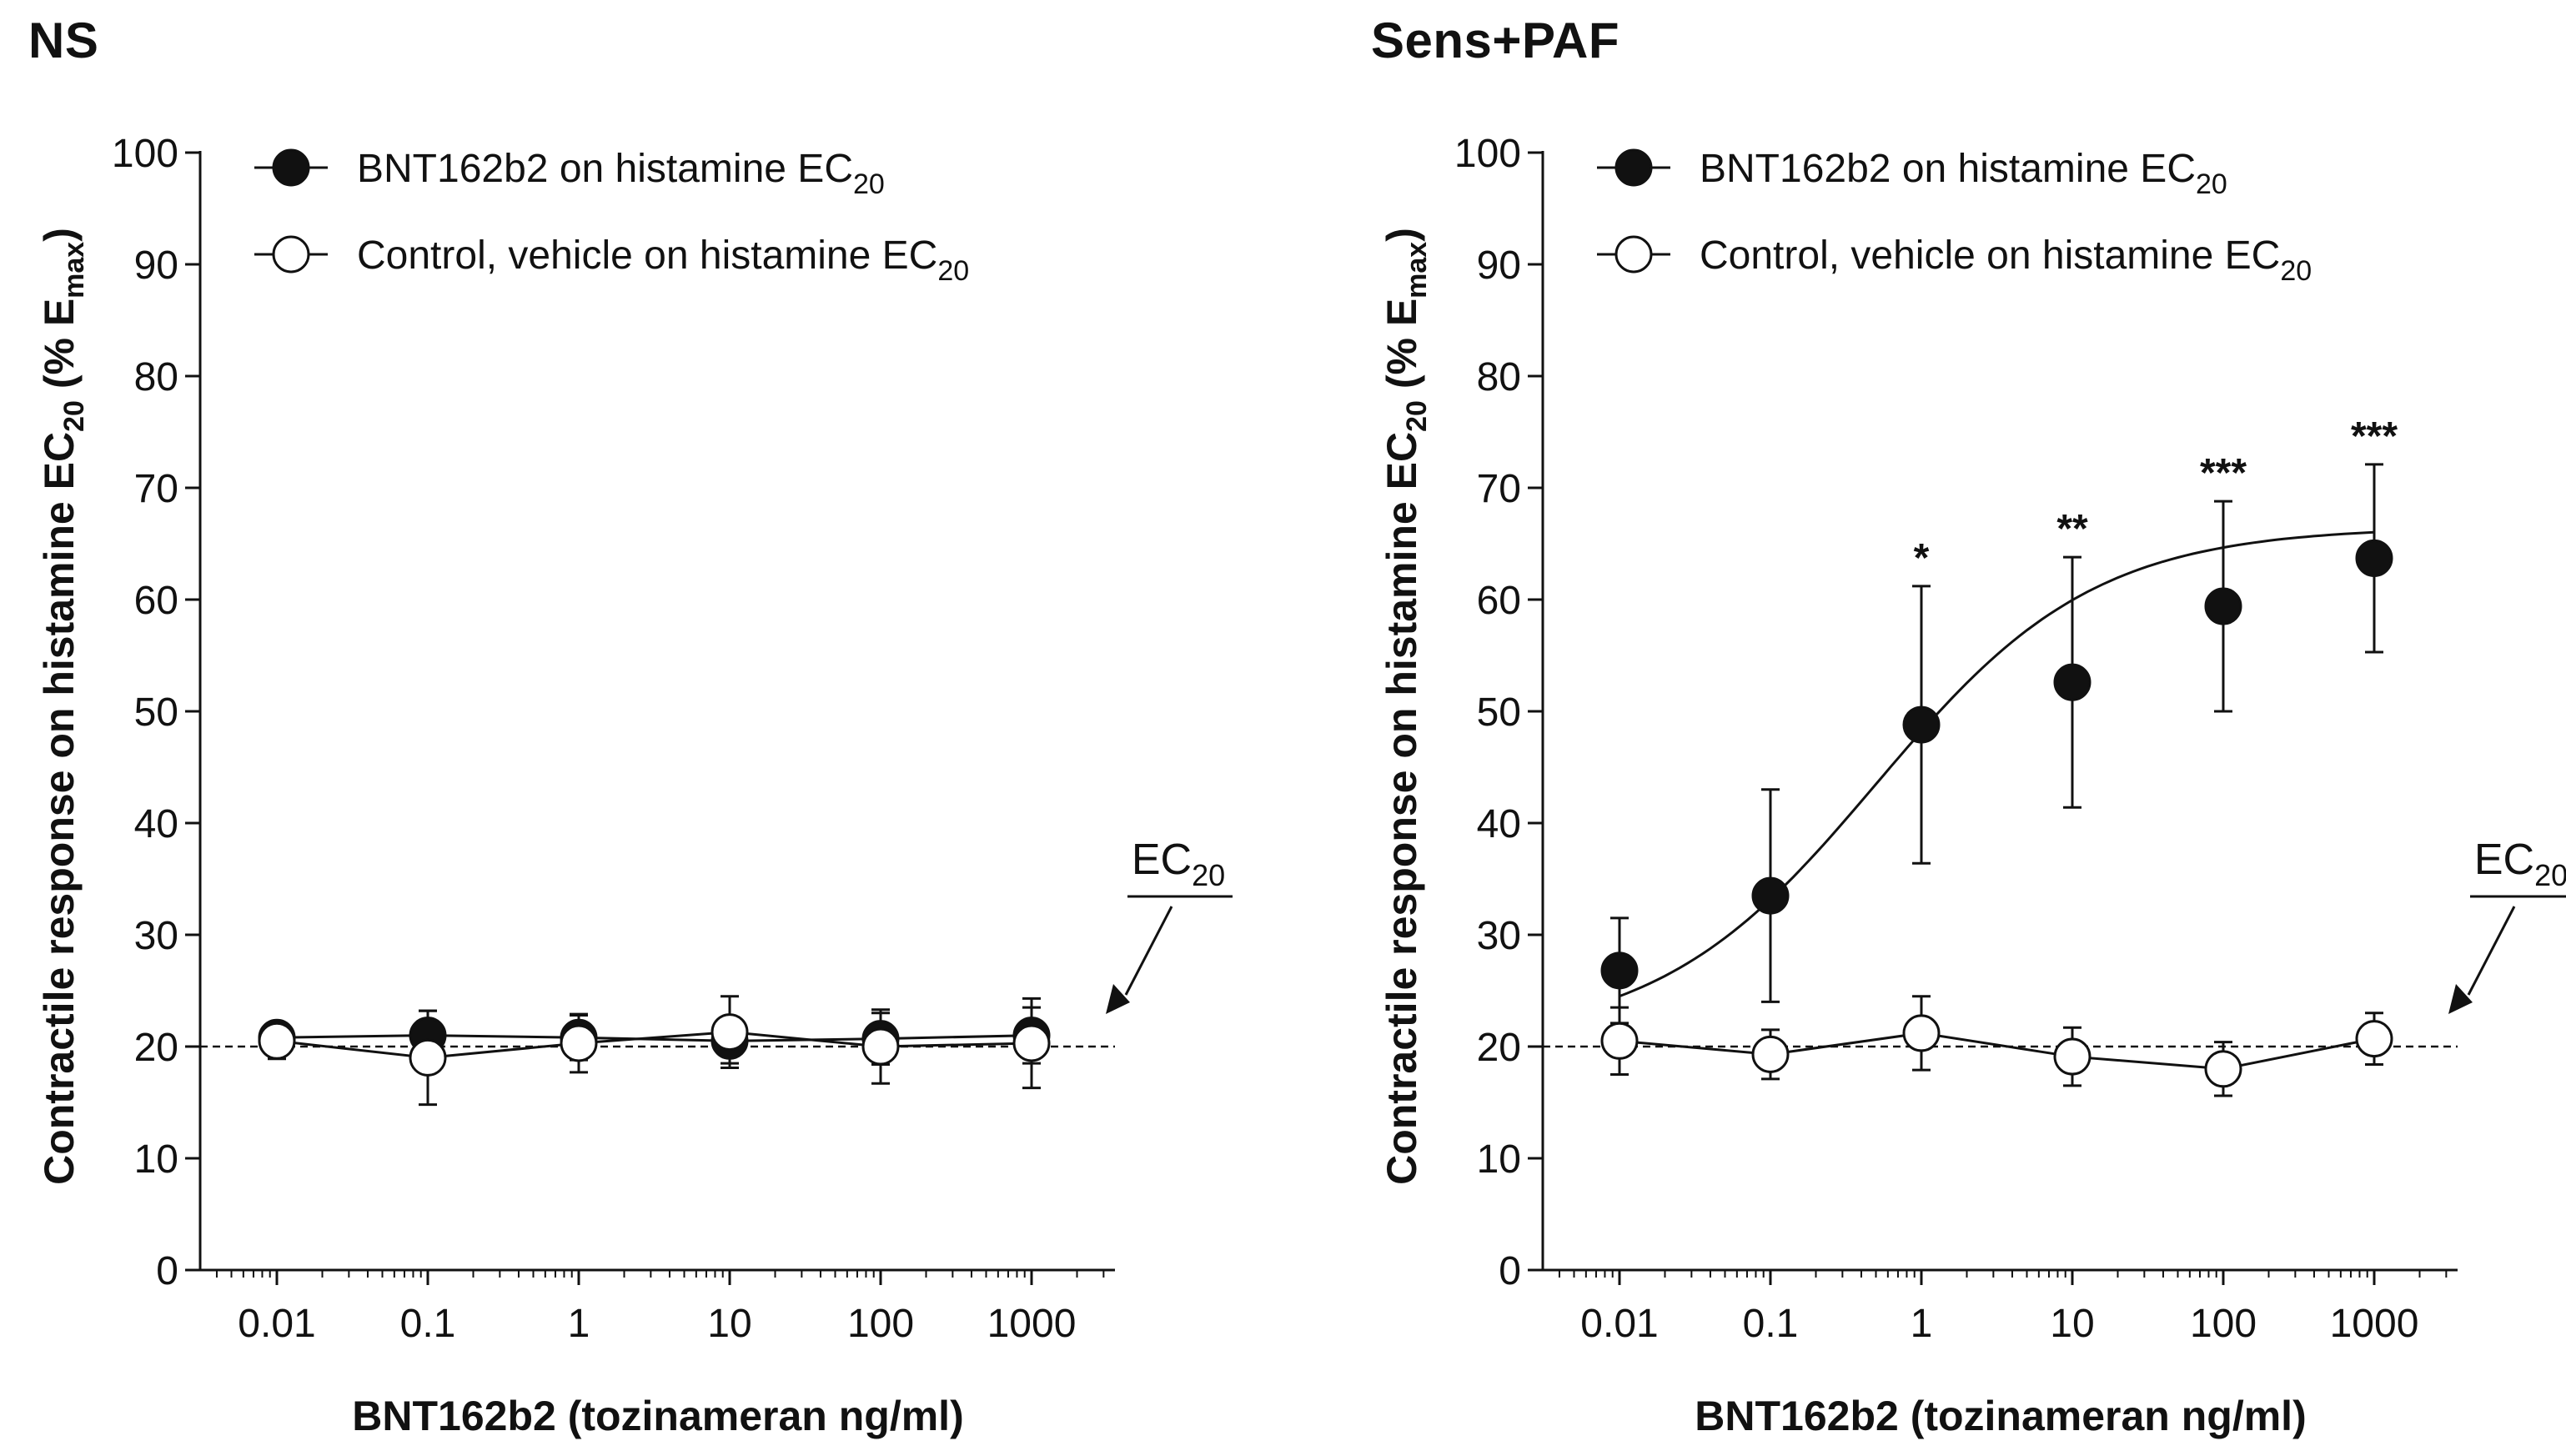 The height and width of the screenshot is (1456, 2566). Describe the element at coordinates (1997, 764) in the screenshot. I see `bnt162b2-fit-curve` at that location.